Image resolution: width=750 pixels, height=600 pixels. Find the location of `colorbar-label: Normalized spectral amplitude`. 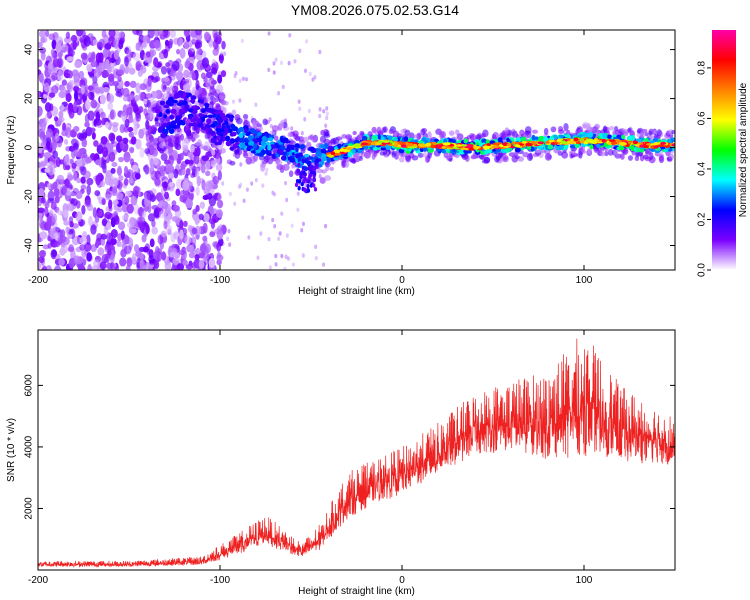

colorbar-label: Normalized spectral amplitude is located at coordinates (743, 149).